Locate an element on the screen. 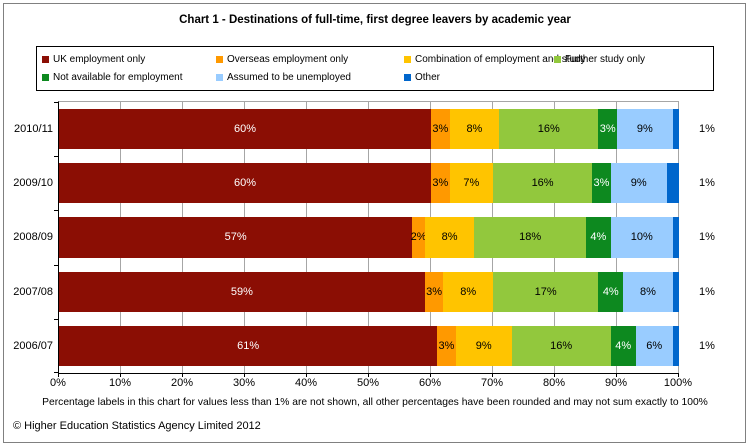  x-axis-tick-label: 60% is located at coordinates (430, 383).